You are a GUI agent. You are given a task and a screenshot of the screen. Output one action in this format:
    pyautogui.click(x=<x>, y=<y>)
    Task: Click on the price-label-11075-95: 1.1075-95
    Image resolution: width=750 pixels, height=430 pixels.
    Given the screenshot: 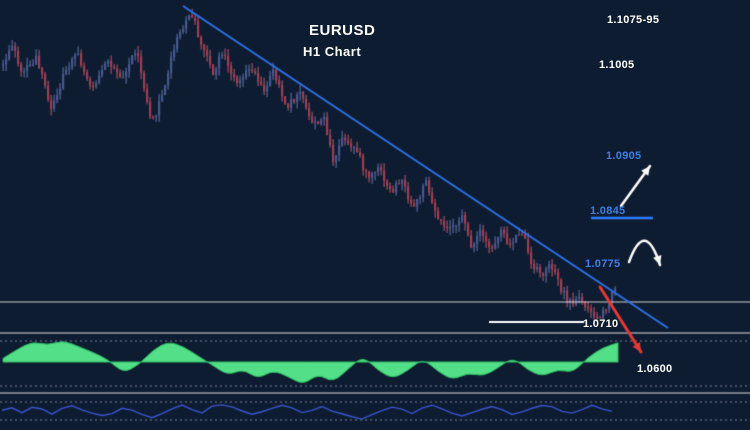 What is the action you would take?
    pyautogui.click(x=633, y=20)
    